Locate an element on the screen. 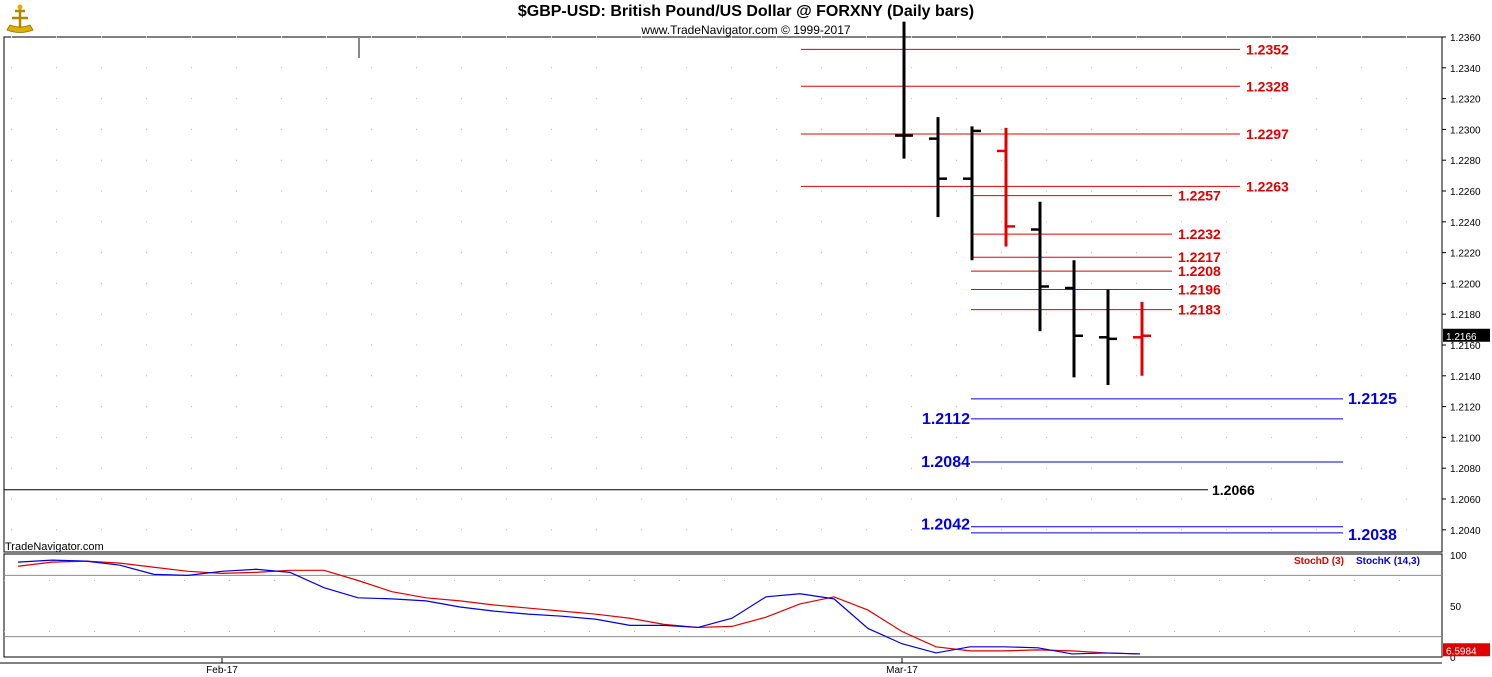 The height and width of the screenshot is (677, 1492). y-tick-label: 1.2220 is located at coordinates (1465, 254).